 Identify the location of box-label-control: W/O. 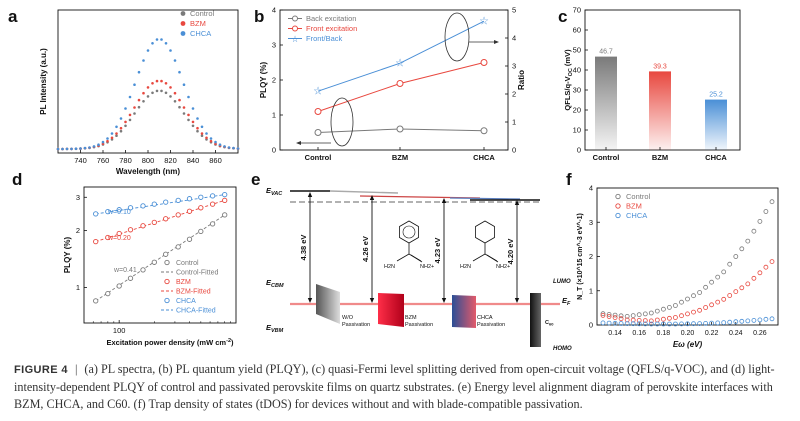
(348, 318).